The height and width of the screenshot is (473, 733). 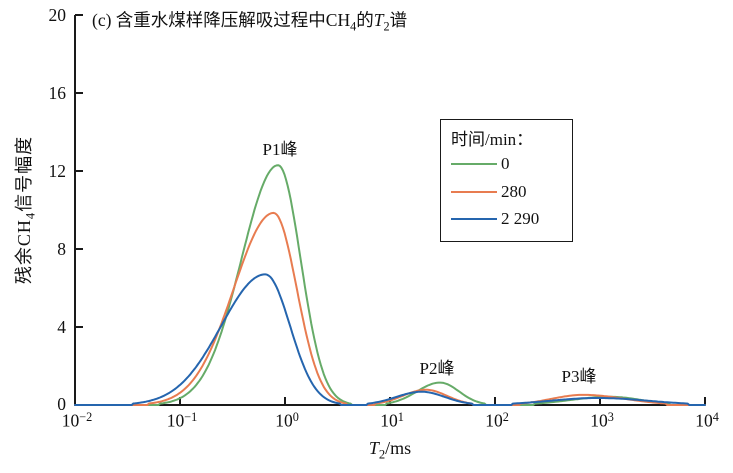 I want to click on y-axis-label: 残余CH4信号幅度, so click(x=26, y=210).